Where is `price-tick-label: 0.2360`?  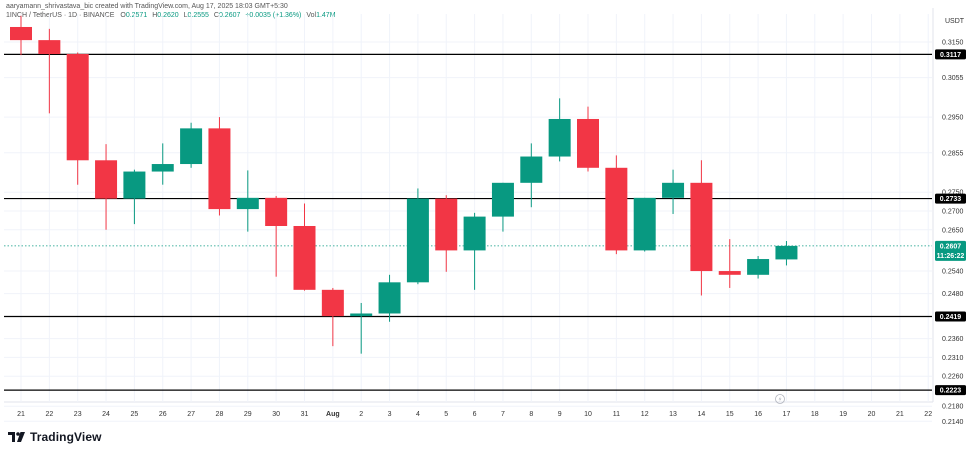 price-tick-label: 0.2360 is located at coordinates (953, 339).